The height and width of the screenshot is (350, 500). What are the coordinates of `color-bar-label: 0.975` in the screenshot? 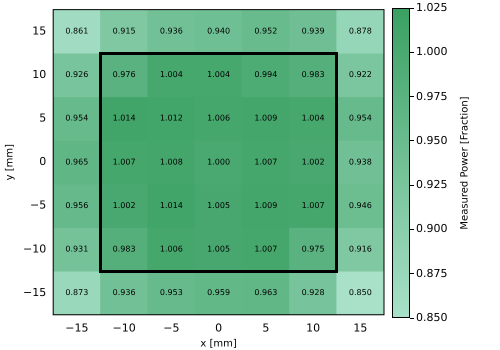 It's located at (432, 97).